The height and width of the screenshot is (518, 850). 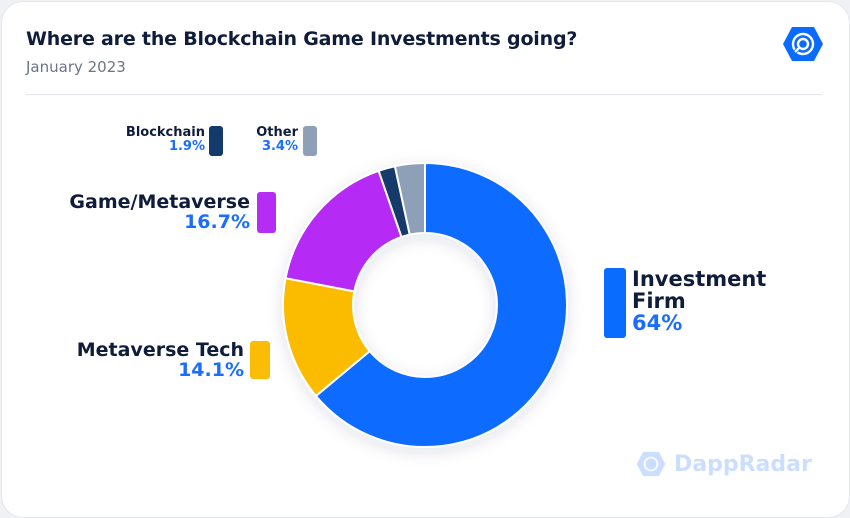 What do you see at coordinates (217, 221) in the screenshot?
I see `label-value: 16.7%` at bounding box center [217, 221].